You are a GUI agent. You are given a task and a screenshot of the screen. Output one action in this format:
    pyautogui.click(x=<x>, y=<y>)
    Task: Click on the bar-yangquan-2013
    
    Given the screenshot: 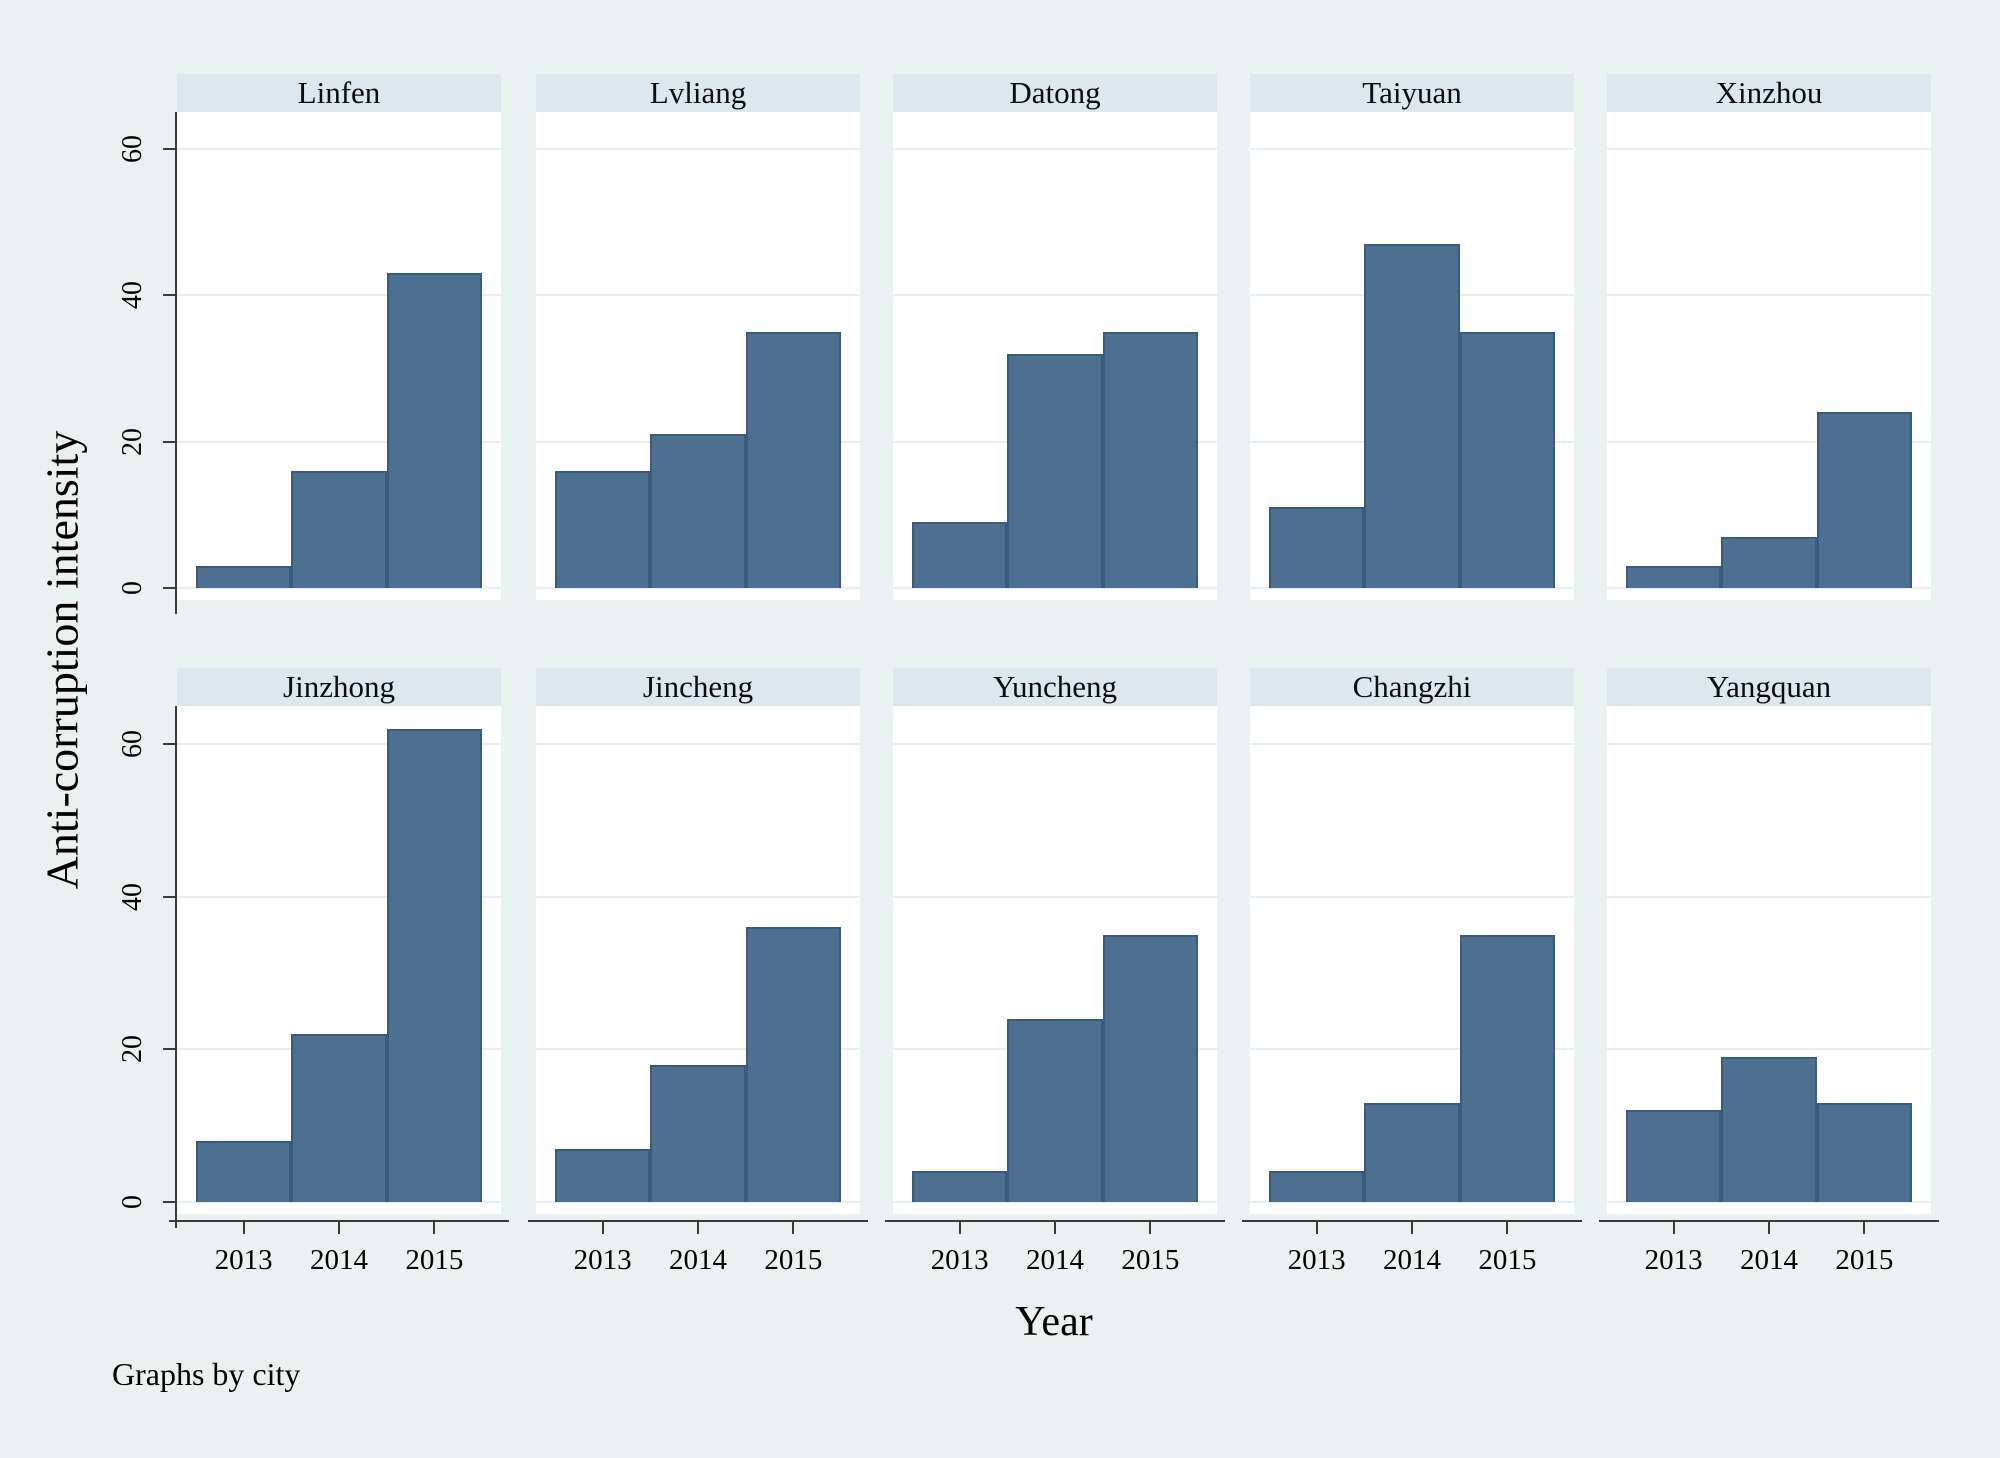 What is the action you would take?
    pyautogui.click(x=1674, y=1156)
    